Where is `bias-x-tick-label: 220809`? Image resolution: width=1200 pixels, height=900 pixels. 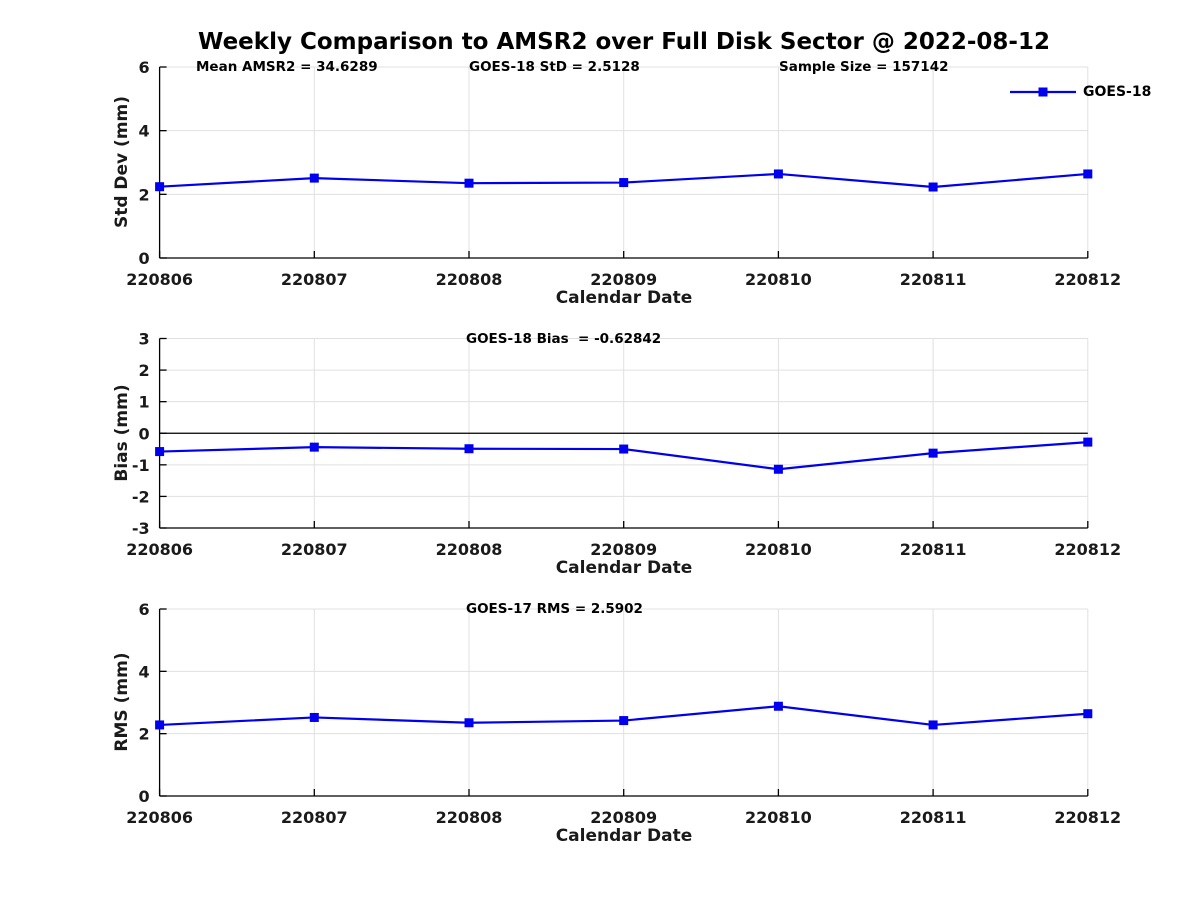
bias-x-tick-label: 220809 is located at coordinates (623, 549).